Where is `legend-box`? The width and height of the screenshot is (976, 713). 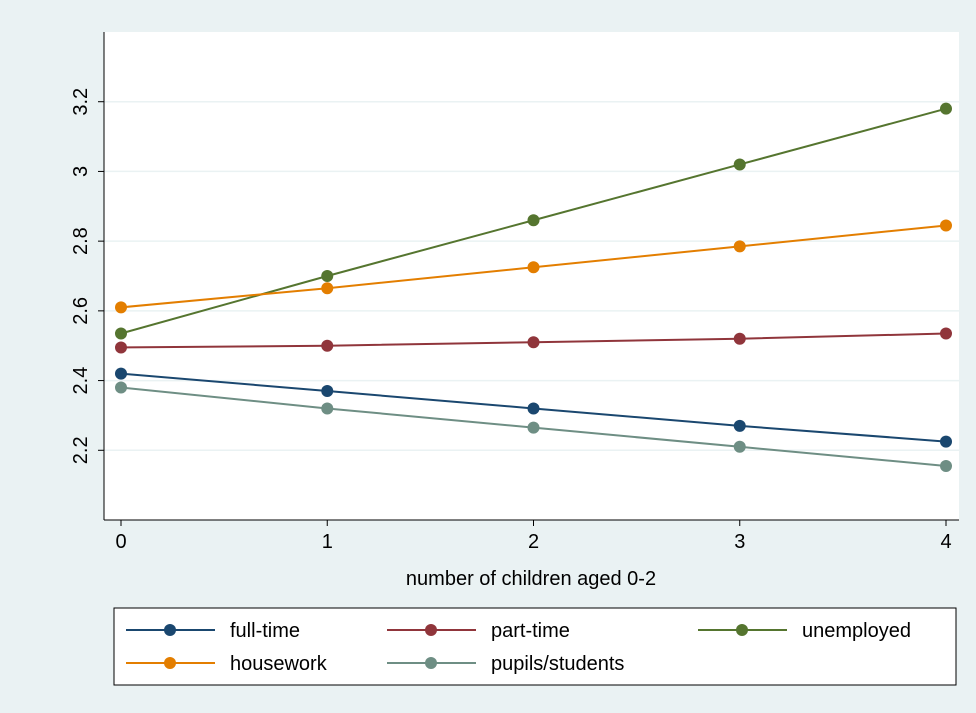
legend-box is located at coordinates (535, 646).